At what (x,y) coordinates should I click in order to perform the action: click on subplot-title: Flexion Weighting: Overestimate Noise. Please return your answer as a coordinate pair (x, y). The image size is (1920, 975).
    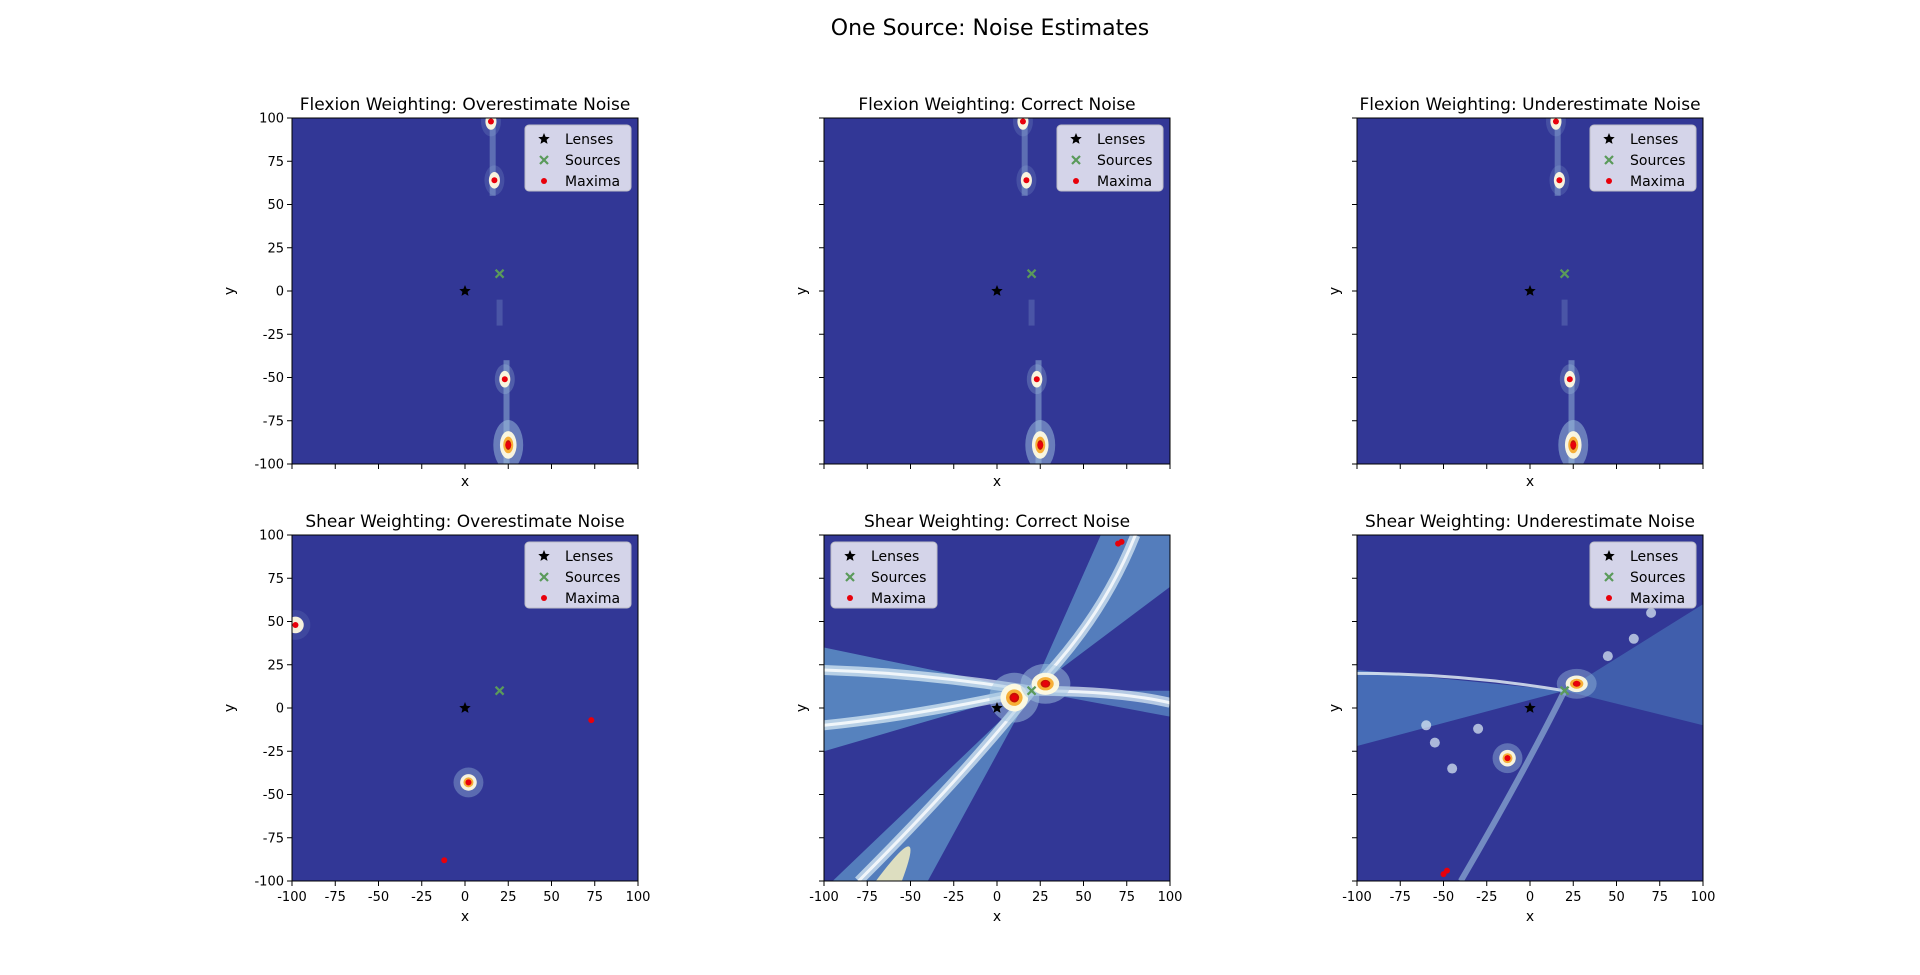
    Looking at the image, I should click on (465, 105).